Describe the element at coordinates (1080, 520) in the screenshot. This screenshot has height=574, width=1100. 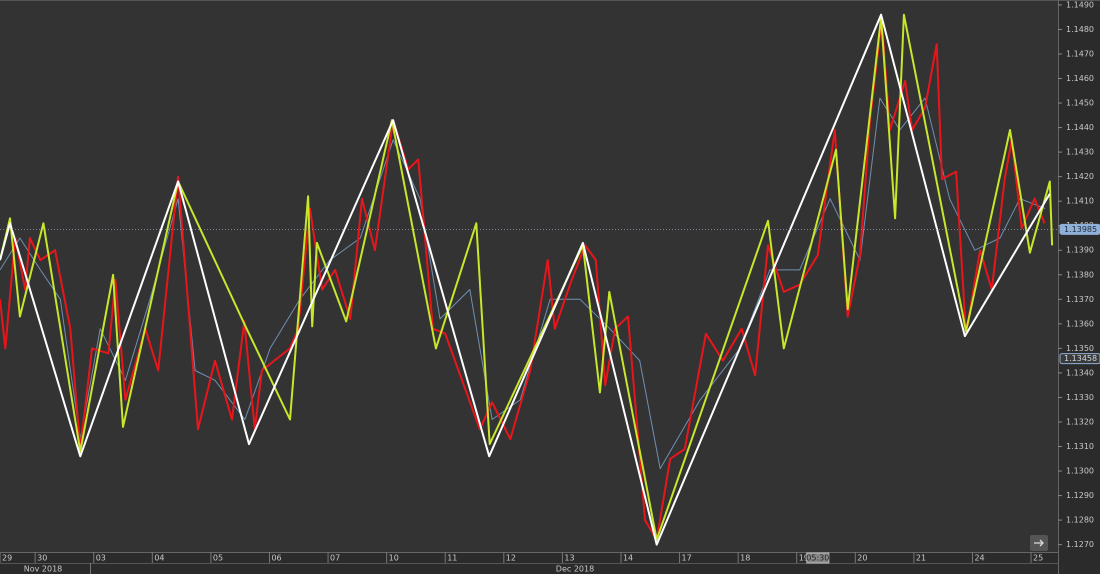
I see `y-tick-label: 1.1280` at that location.